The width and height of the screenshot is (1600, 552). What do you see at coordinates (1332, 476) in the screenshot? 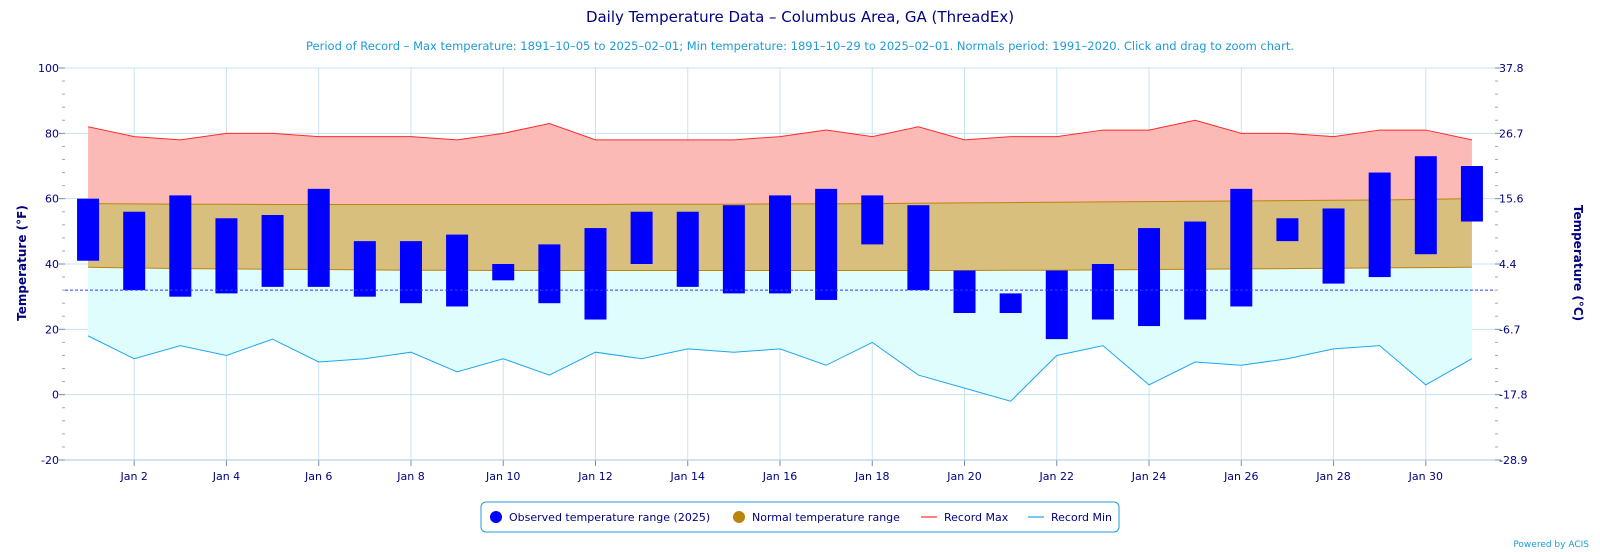
I see `x-tick-label: Jan 28` at bounding box center [1332, 476].